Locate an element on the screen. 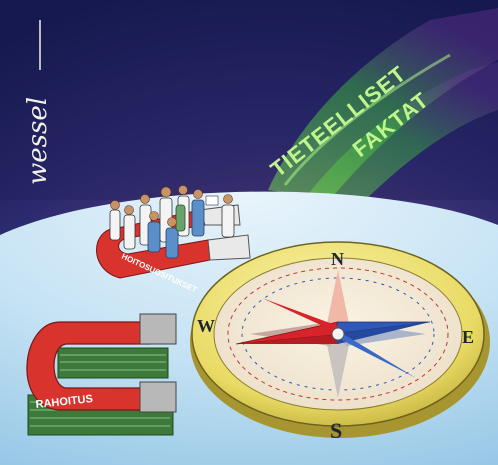 Image resolution: width=498 pixels, height=465 pixels. compass-south: S is located at coordinates (336, 430).